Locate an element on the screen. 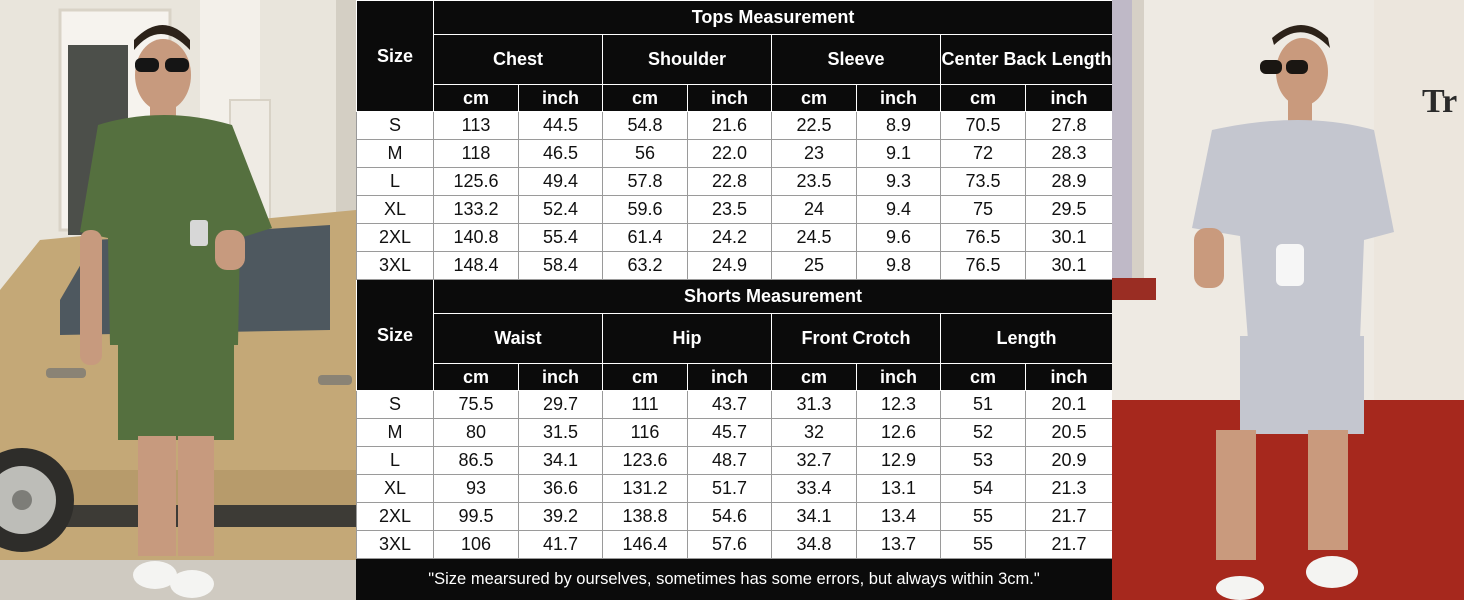  measurement-cell: 9.6 is located at coordinates (898, 237).